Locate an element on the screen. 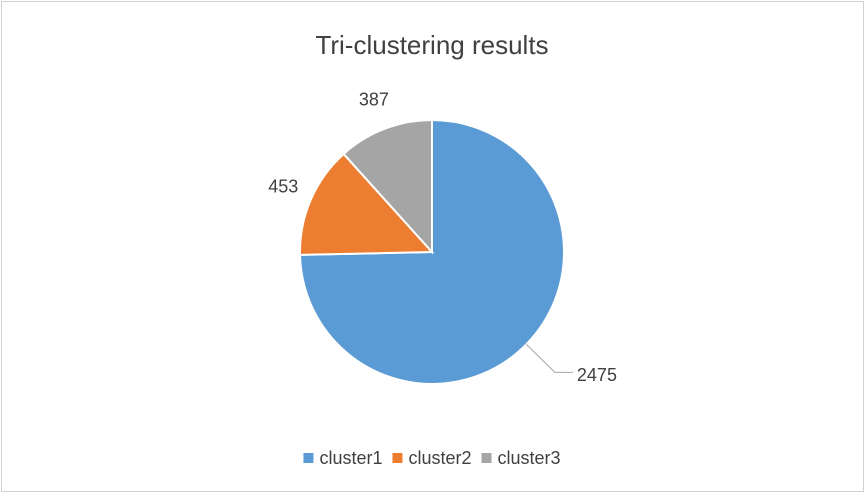  legend-label: cluster3 is located at coordinates (529, 458).